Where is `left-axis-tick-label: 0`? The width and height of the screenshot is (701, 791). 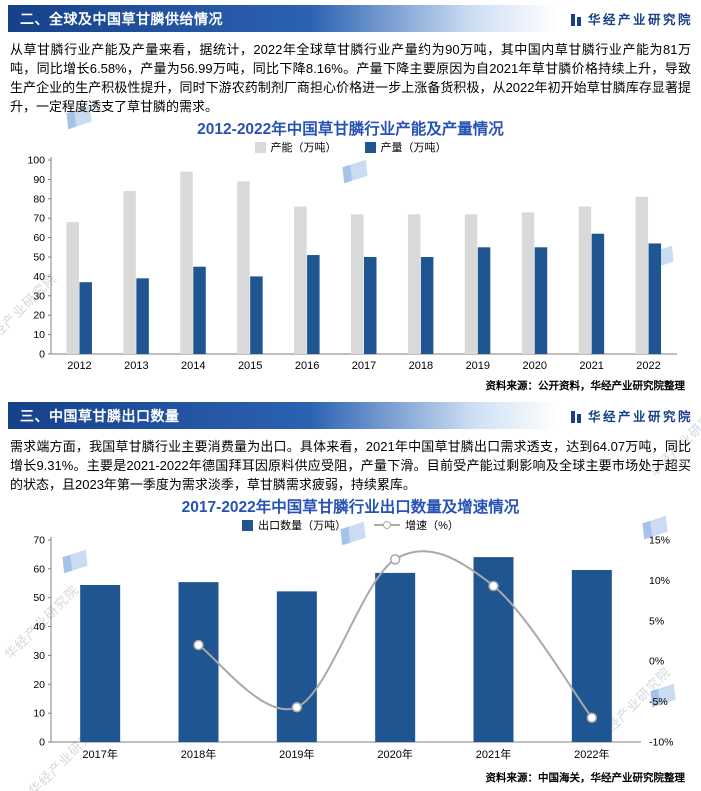 left-axis-tick-label: 0 is located at coordinates (42, 743).